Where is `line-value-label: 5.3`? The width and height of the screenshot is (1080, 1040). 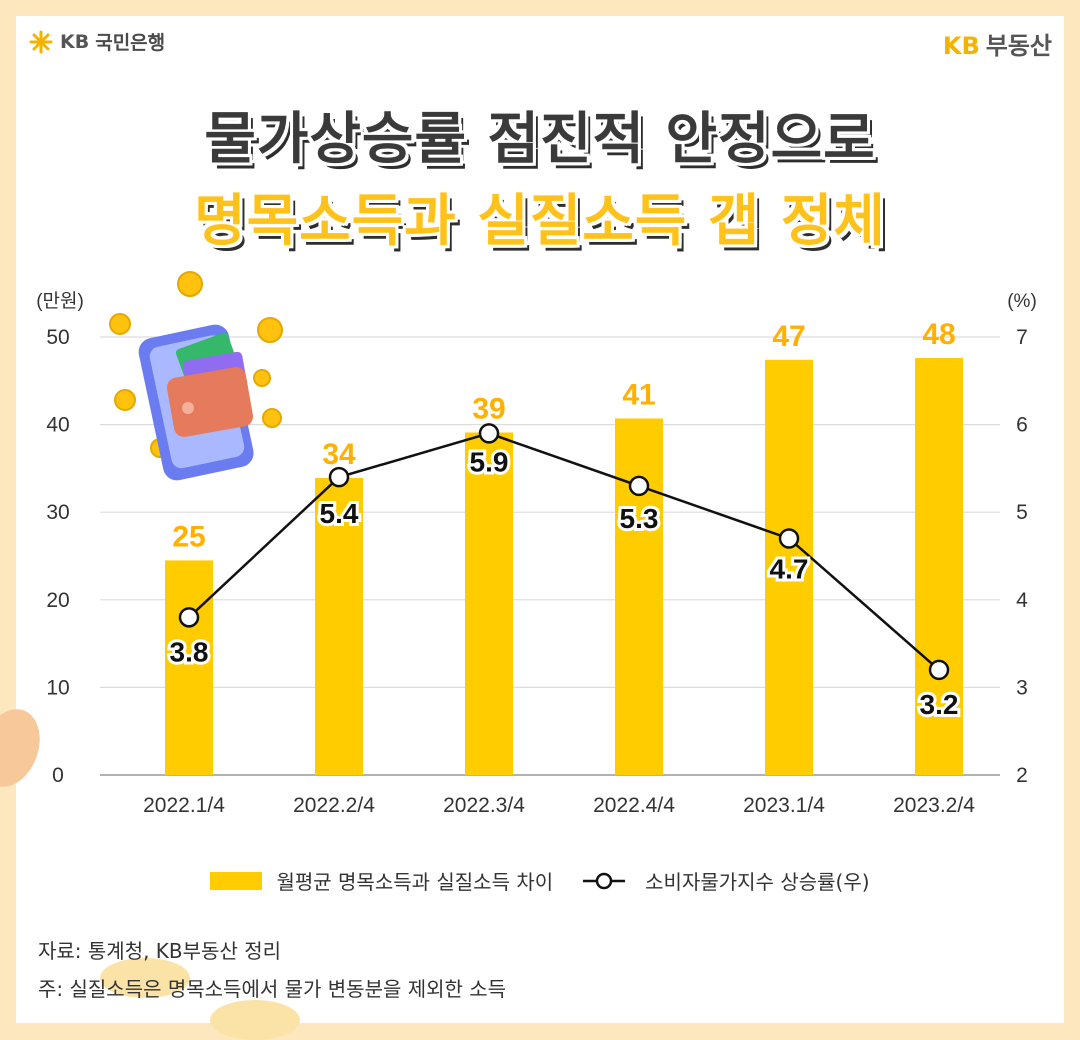 line-value-label: 5.3 is located at coordinates (639, 518).